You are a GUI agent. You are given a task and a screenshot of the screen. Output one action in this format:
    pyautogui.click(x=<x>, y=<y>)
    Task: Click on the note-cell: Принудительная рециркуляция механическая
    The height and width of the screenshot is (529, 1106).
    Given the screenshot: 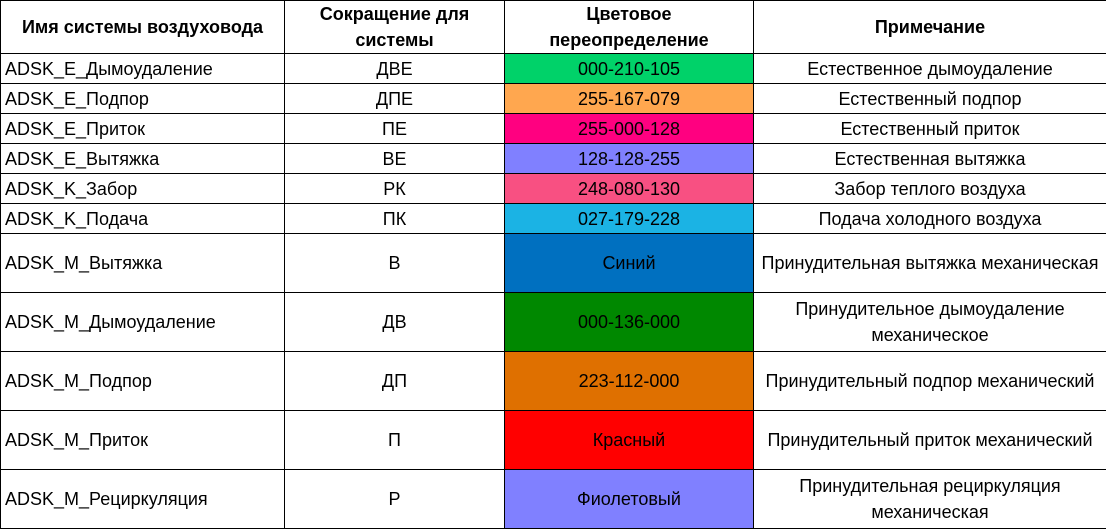 What is the action you would take?
    pyautogui.click(x=929, y=499)
    